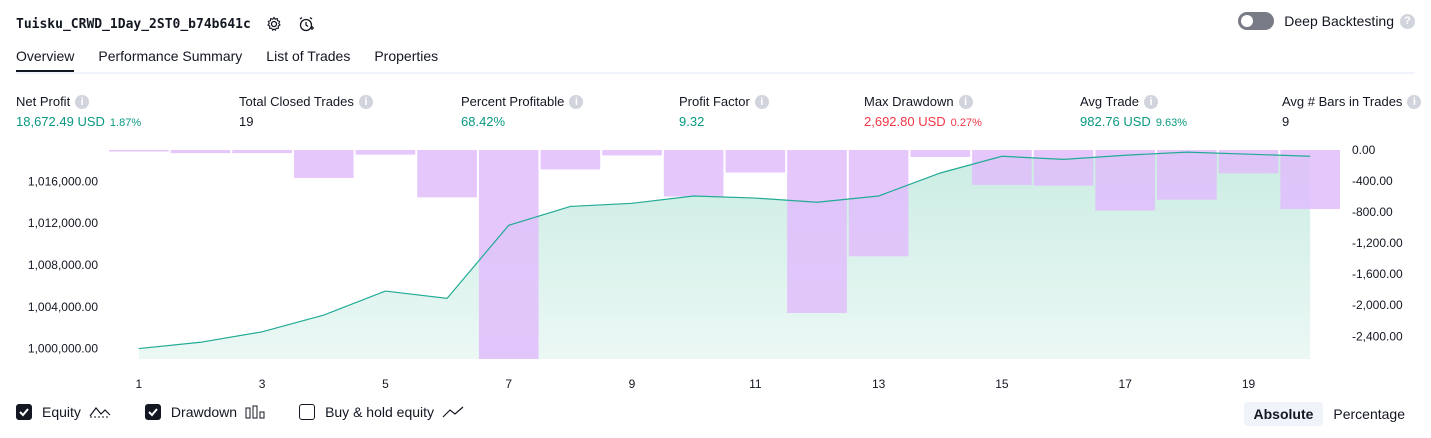  I want to click on bar-chart-icon, so click(255, 412).